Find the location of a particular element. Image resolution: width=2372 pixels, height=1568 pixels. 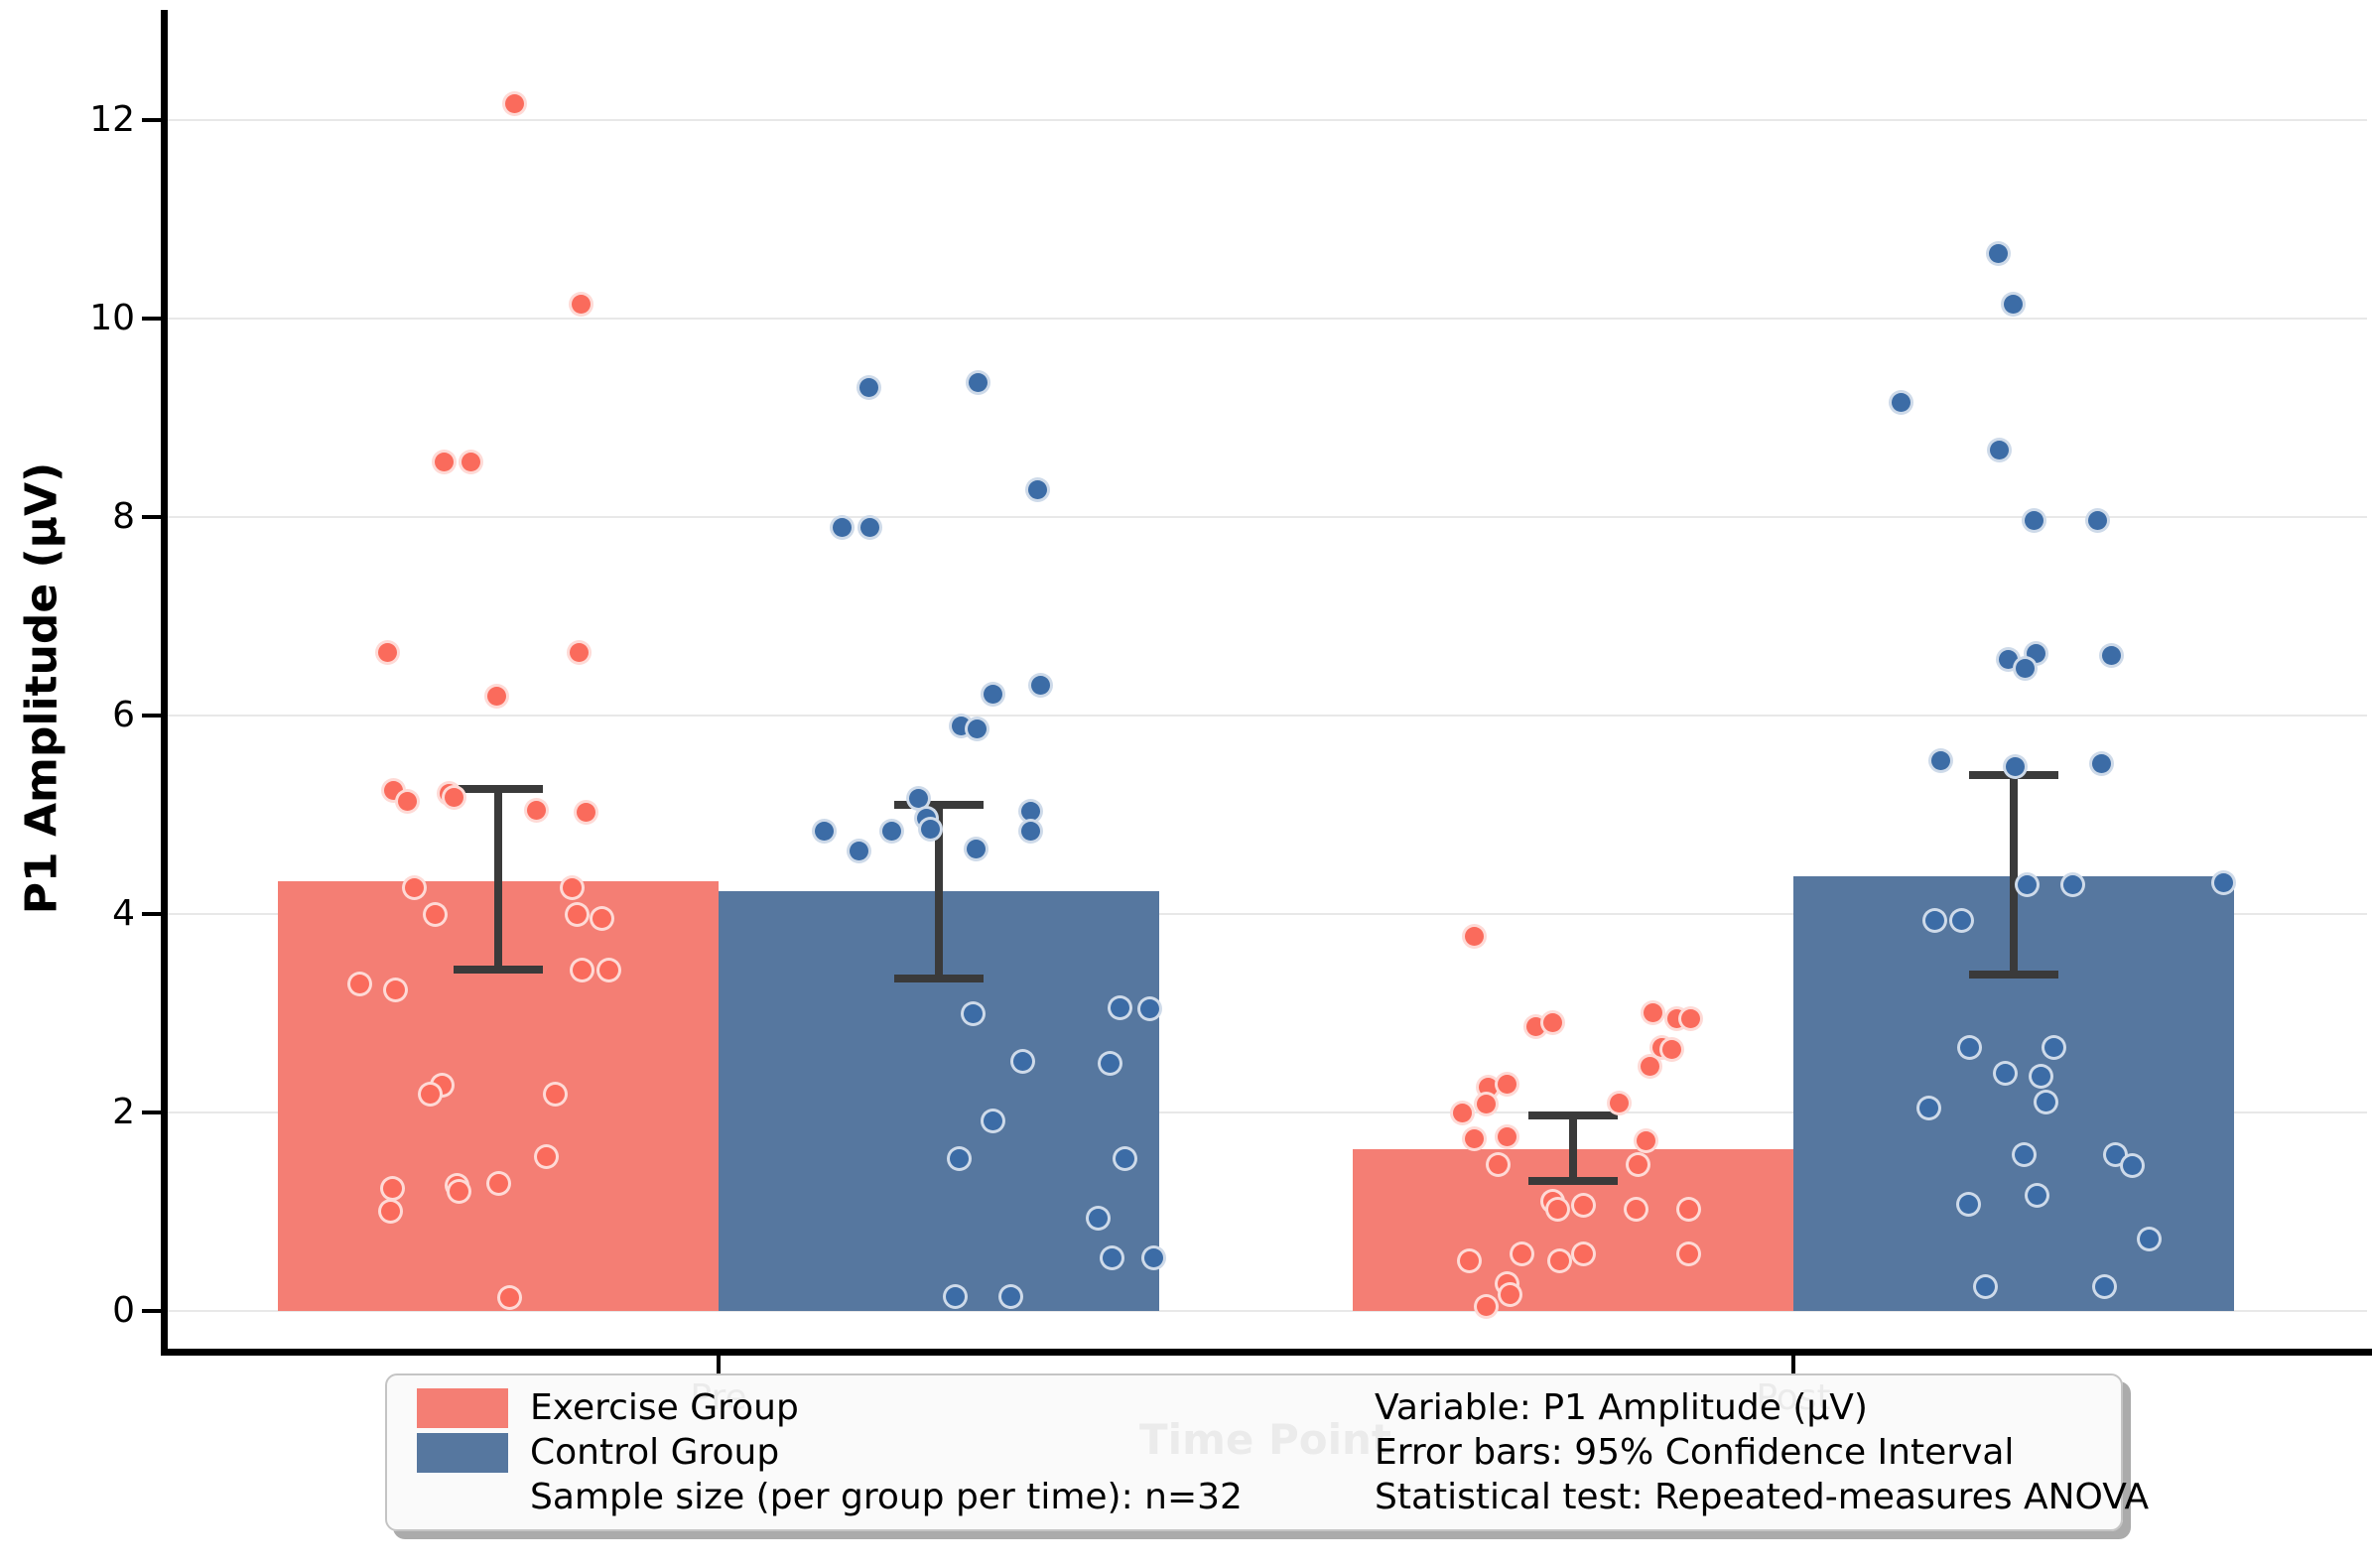

bottom-spine is located at coordinates (1266, 1352).